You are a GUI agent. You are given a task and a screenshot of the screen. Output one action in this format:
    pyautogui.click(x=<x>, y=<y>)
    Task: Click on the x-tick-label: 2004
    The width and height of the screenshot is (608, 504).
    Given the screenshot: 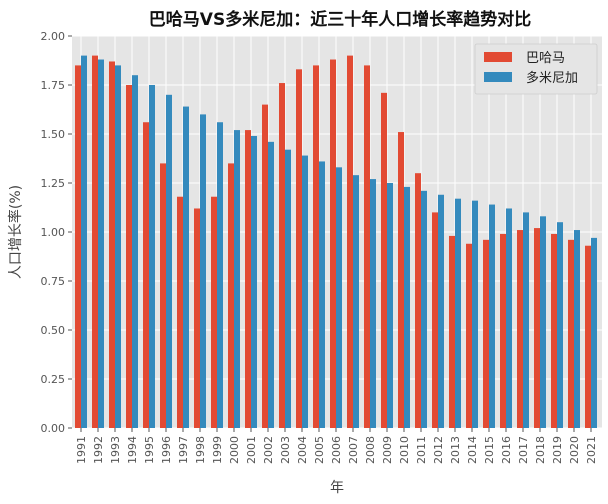 What is the action you would take?
    pyautogui.click(x=302, y=450)
    